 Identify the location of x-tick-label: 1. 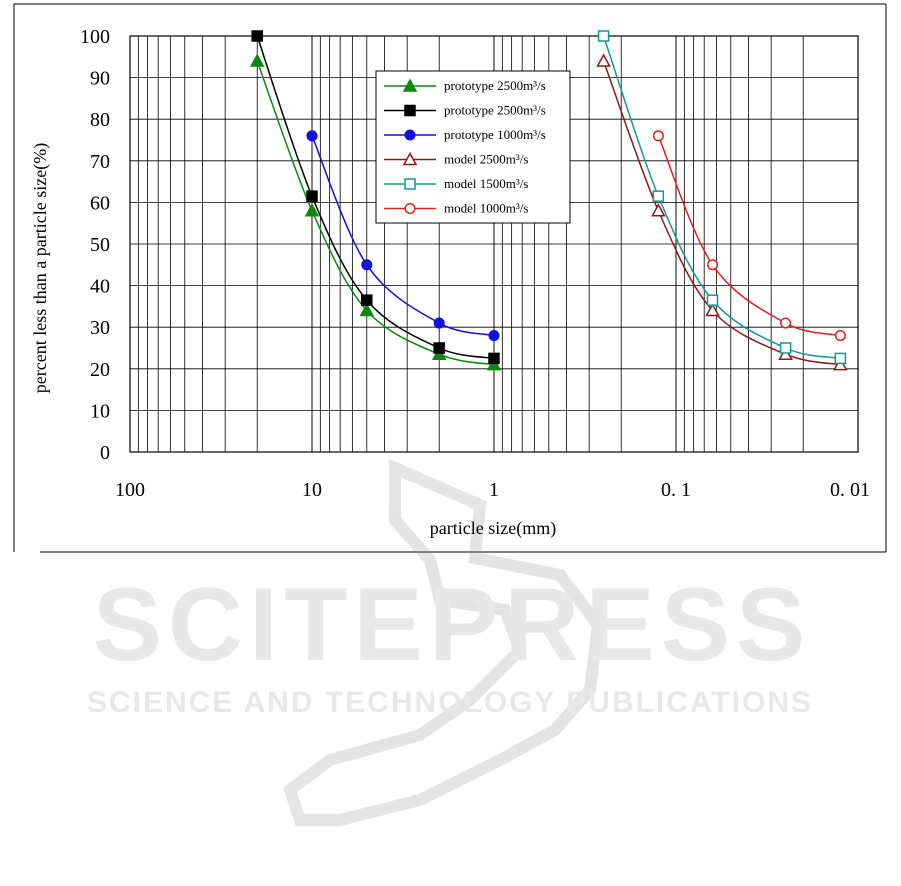
(494, 490).